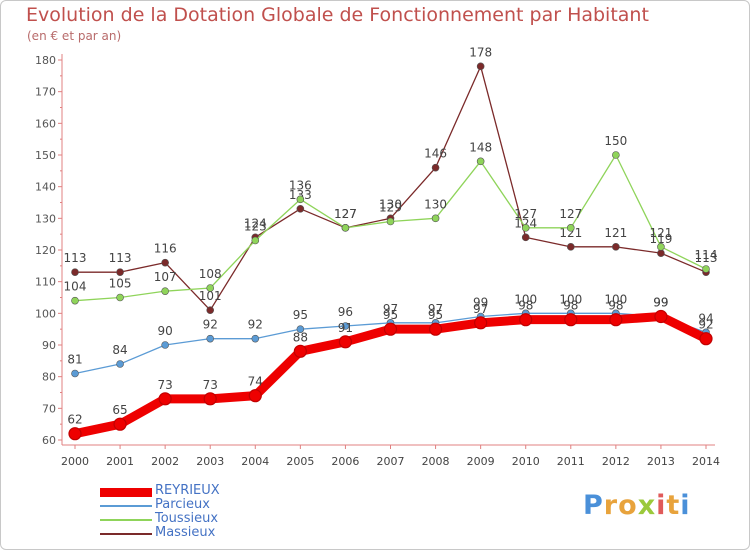 This screenshot has height=550, width=750. Describe the element at coordinates (49, 440) in the screenshot. I see `y-tick-label: 60` at that location.